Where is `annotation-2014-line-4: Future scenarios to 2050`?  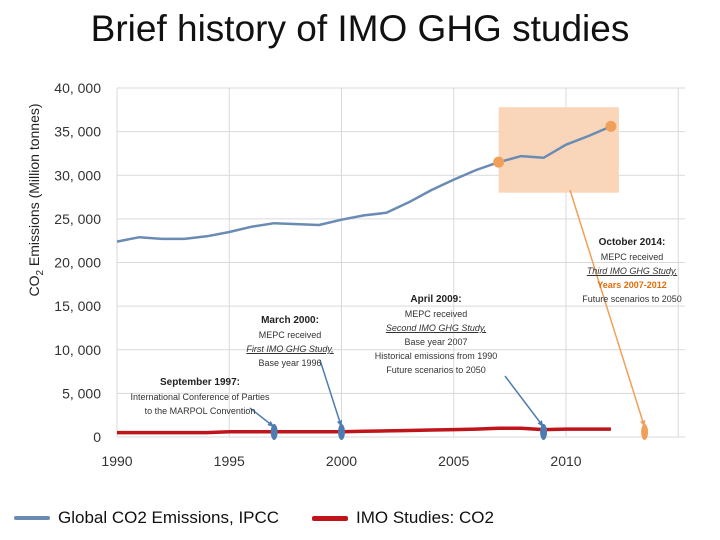
annotation-2014-line-4: Future scenarios to 2050 is located at coordinates (632, 299).